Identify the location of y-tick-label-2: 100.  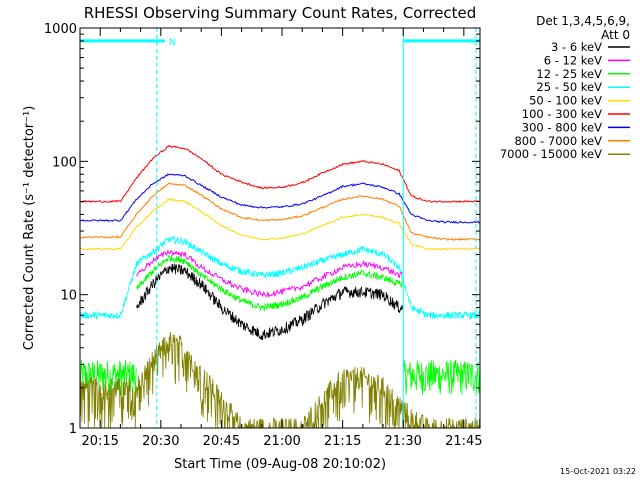
(64, 162).